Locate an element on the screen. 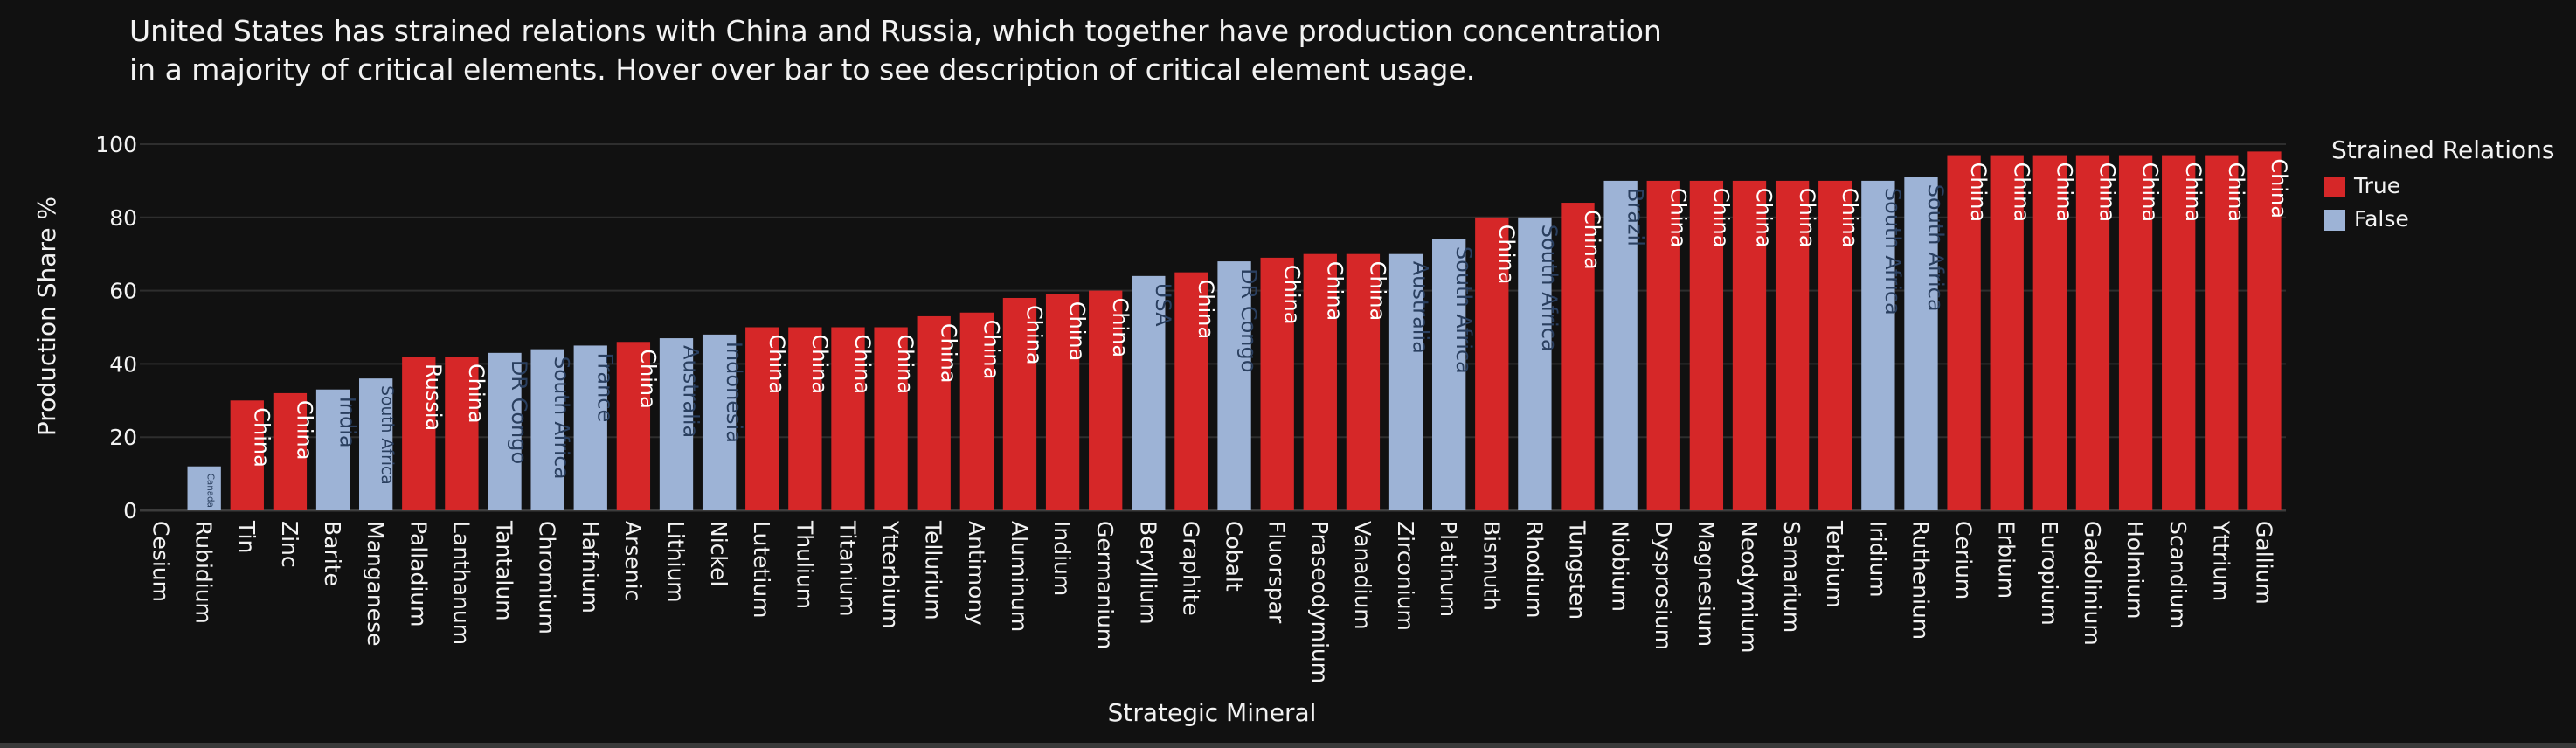  y-tick-label: 20 is located at coordinates (123, 437).